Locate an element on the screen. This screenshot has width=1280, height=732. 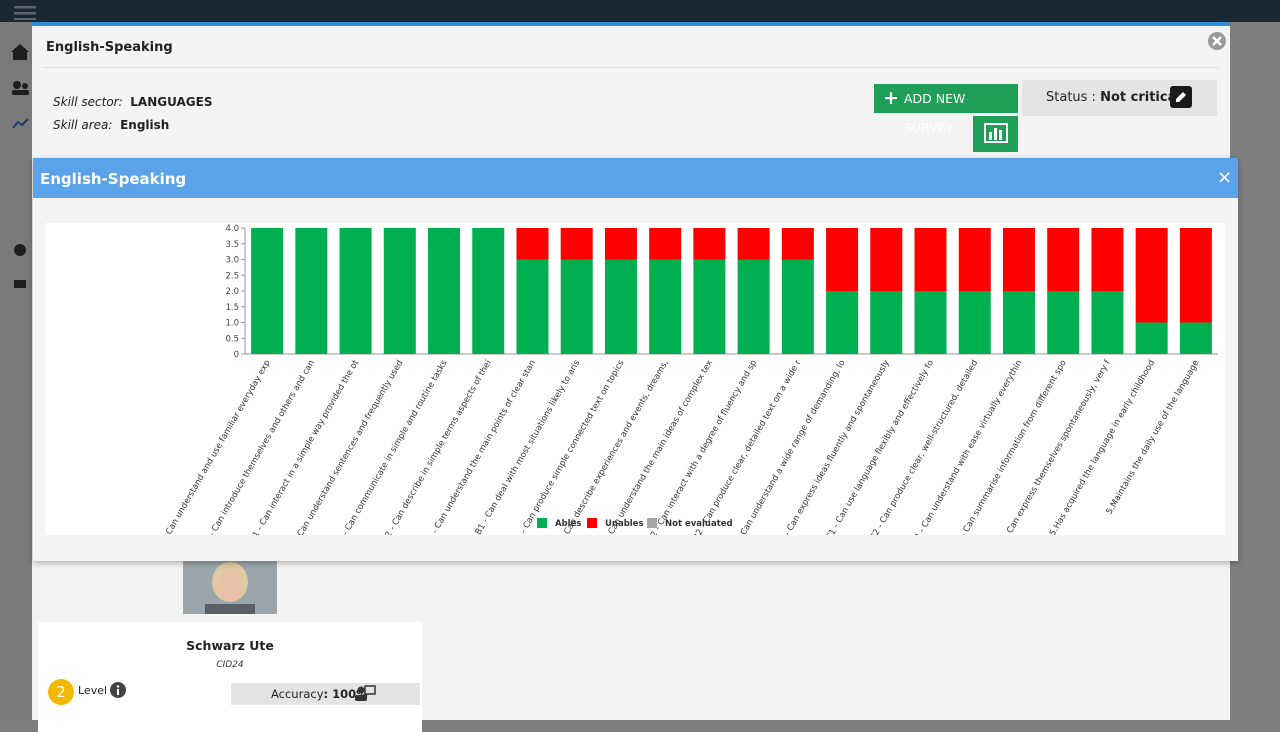
info-icon is located at coordinates (118, 690).